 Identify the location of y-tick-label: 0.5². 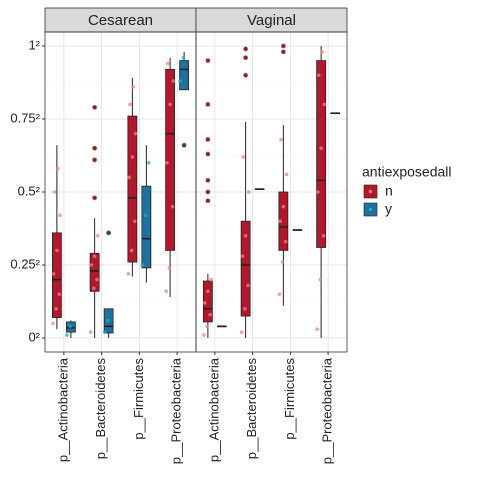
(29, 190).